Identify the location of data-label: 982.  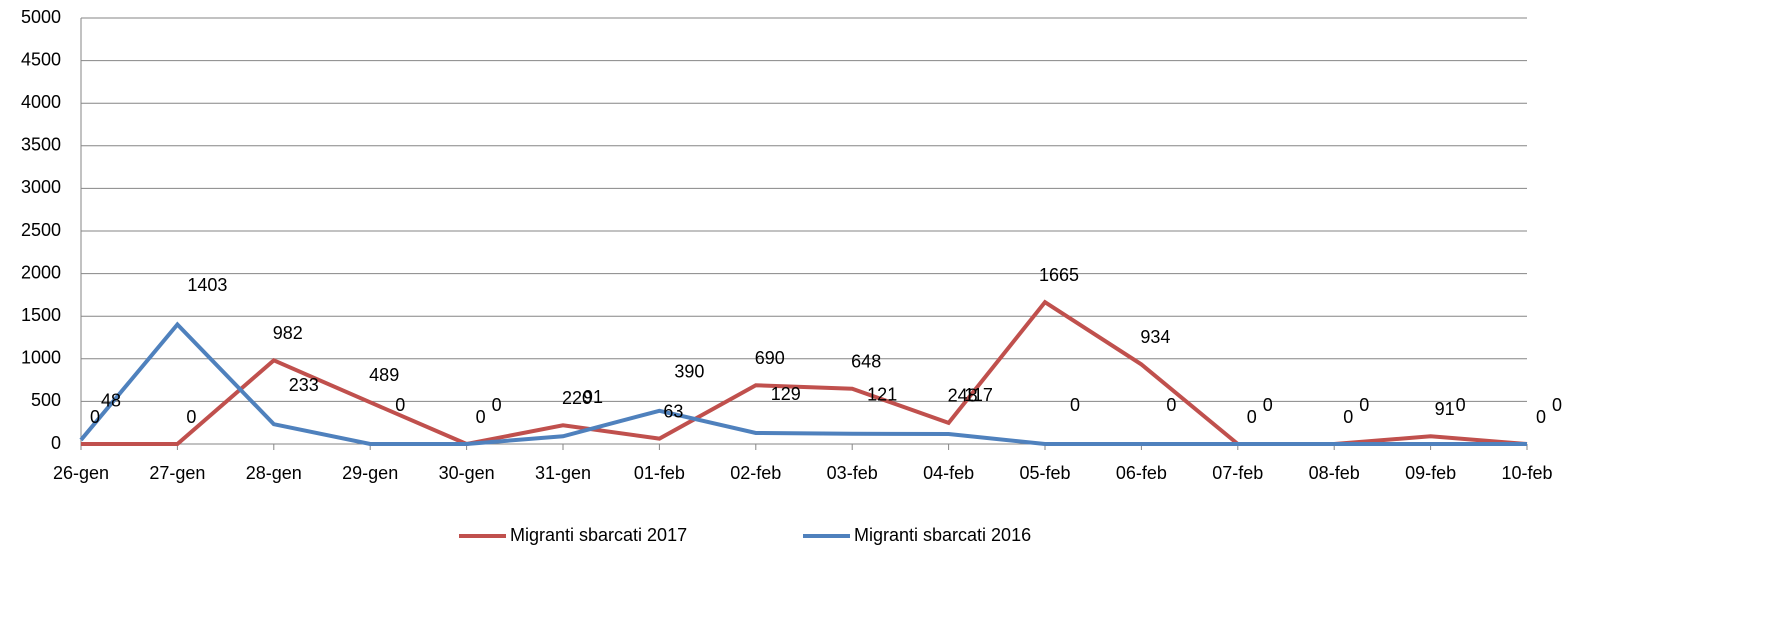
(288, 333).